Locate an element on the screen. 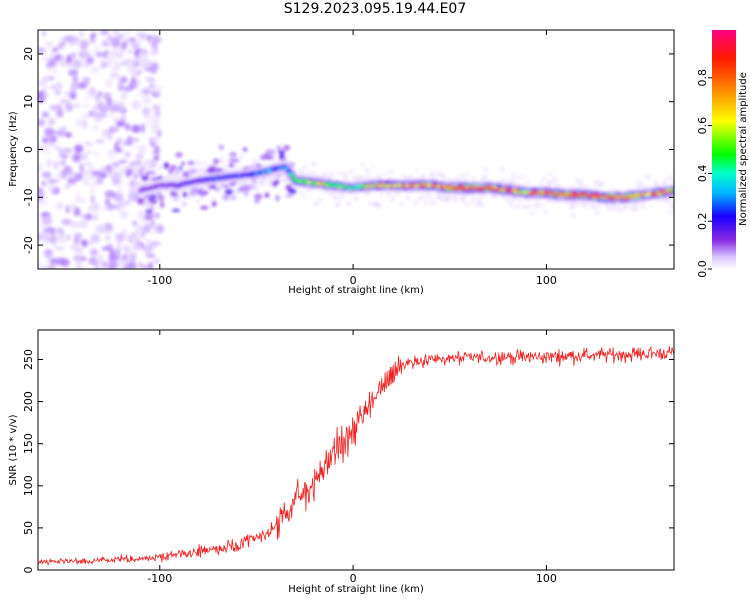 The height and width of the screenshot is (600, 750). snr-x-tick-label: 0 is located at coordinates (353, 578).